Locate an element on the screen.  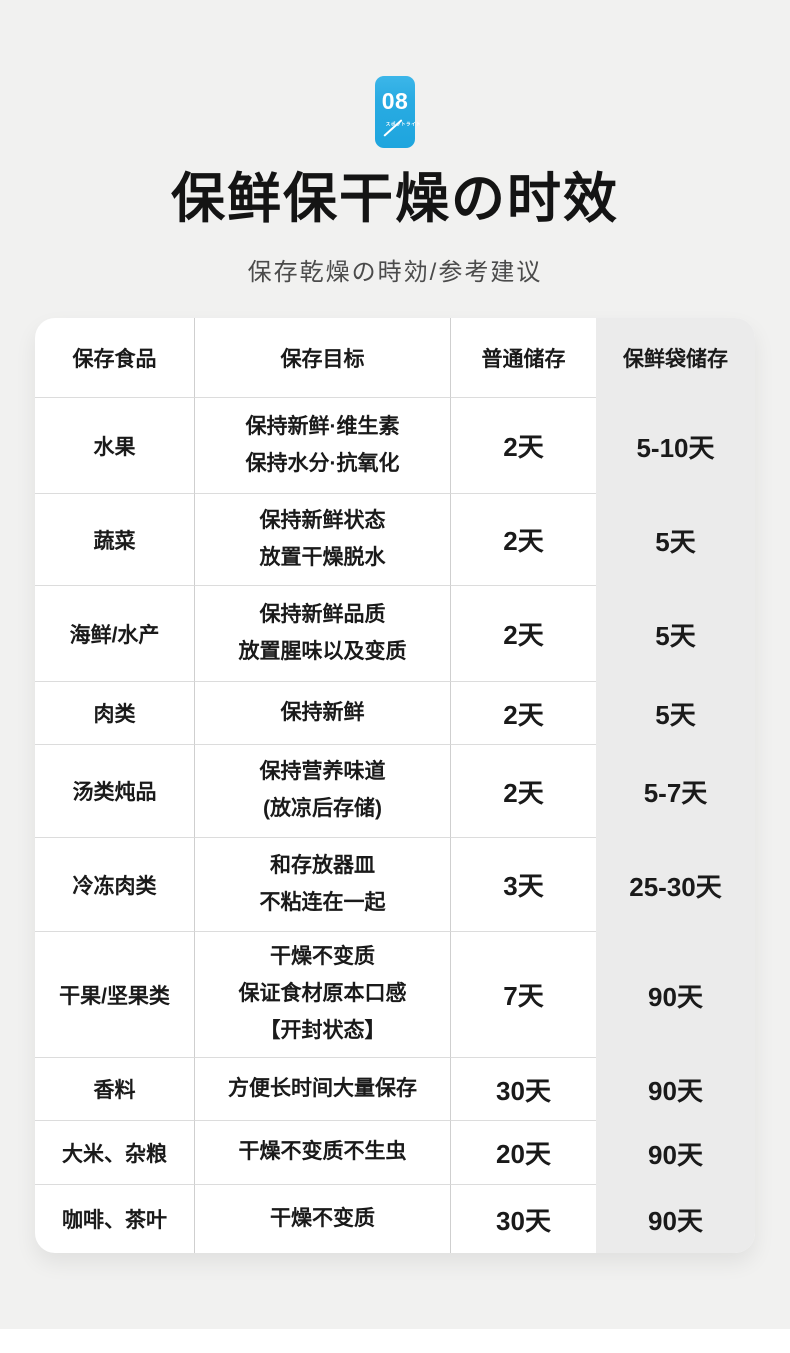
table-header-row: 保存食品 保存目标 普通储存 保鲜袋储存 is located at coordinates (395, 358).